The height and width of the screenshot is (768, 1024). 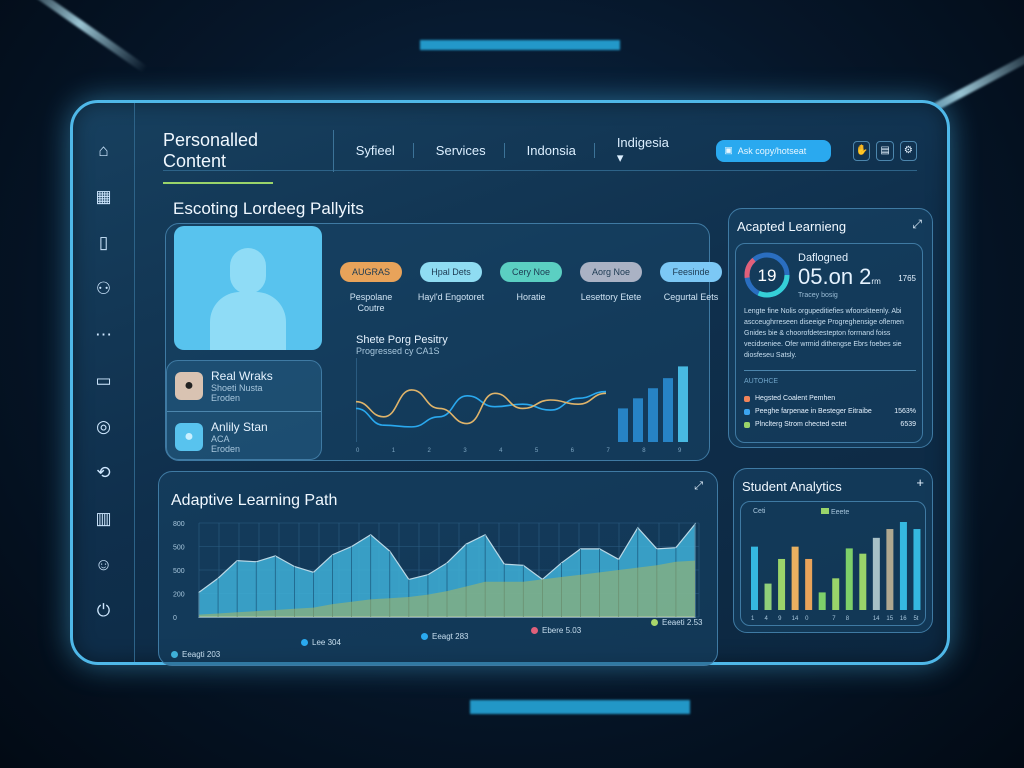 What do you see at coordinates (561, 150) in the screenshot?
I see `nav-item: Indonsia` at bounding box center [561, 150].